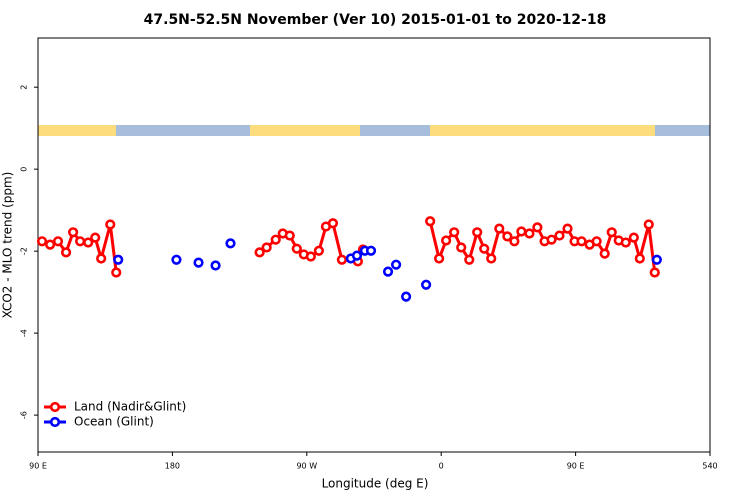  I want to click on land-ocean-strip, so click(374, 130).